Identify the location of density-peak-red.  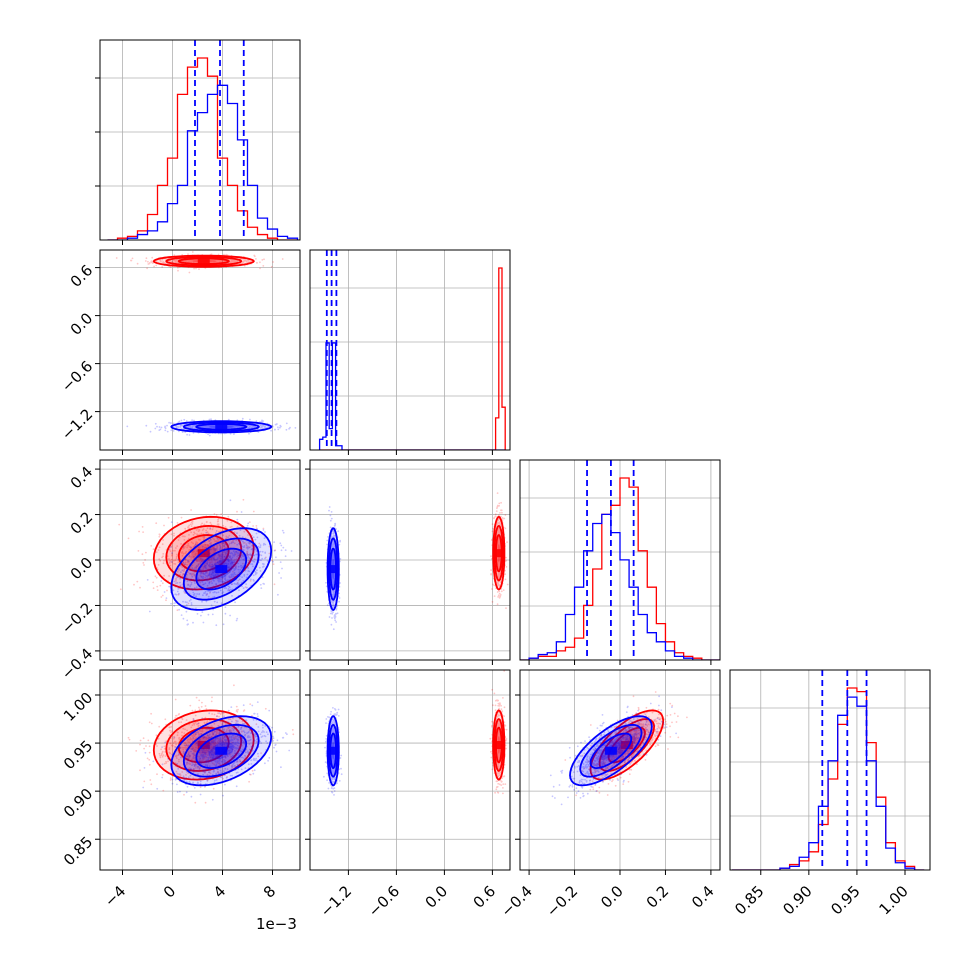
(203, 261).